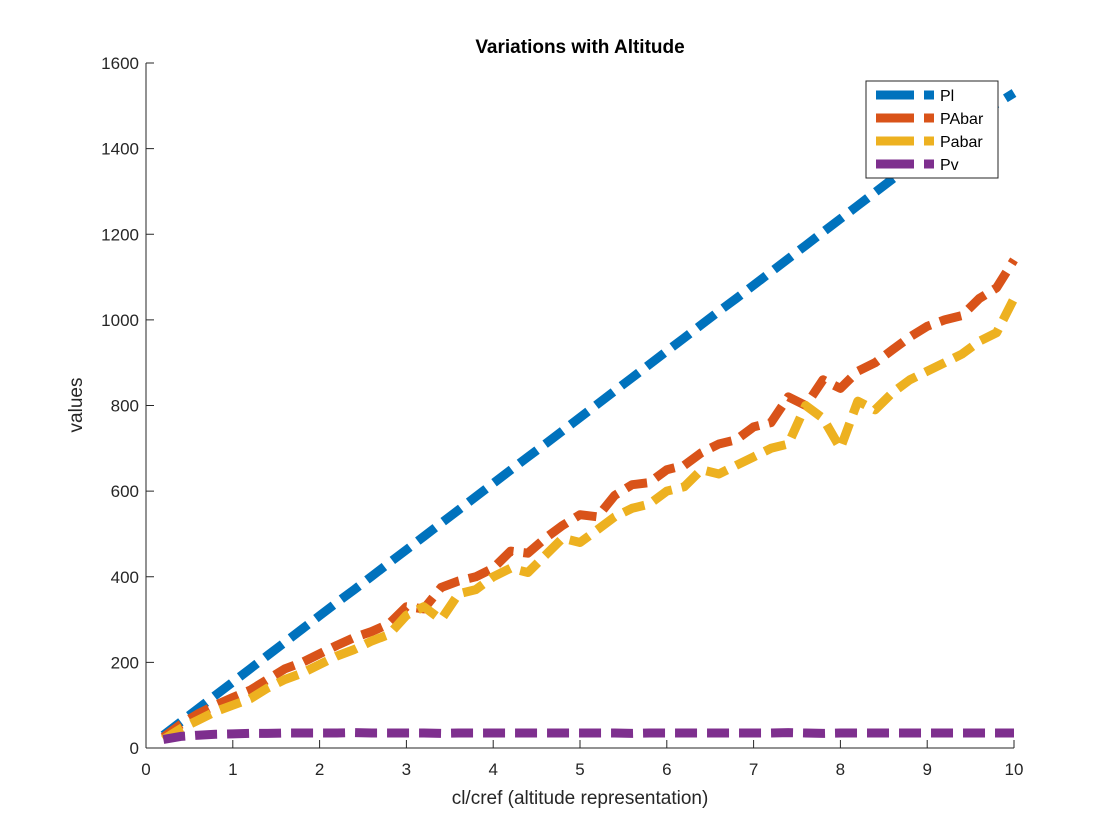  I want to click on y-tick-label: 1600, so click(120, 63).